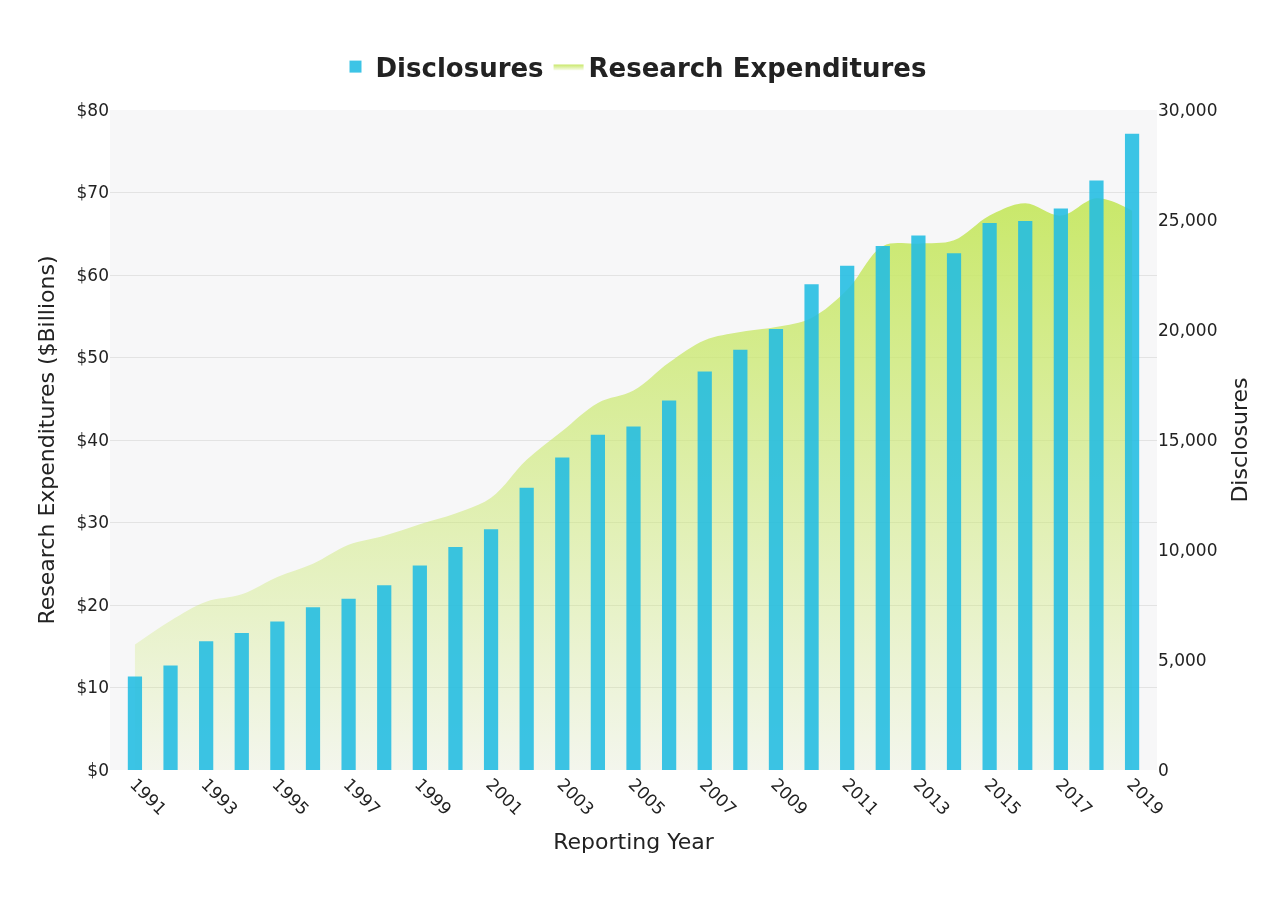  What do you see at coordinates (92, 439) in the screenshot?
I see `y-tick-label: $40` at bounding box center [92, 439].